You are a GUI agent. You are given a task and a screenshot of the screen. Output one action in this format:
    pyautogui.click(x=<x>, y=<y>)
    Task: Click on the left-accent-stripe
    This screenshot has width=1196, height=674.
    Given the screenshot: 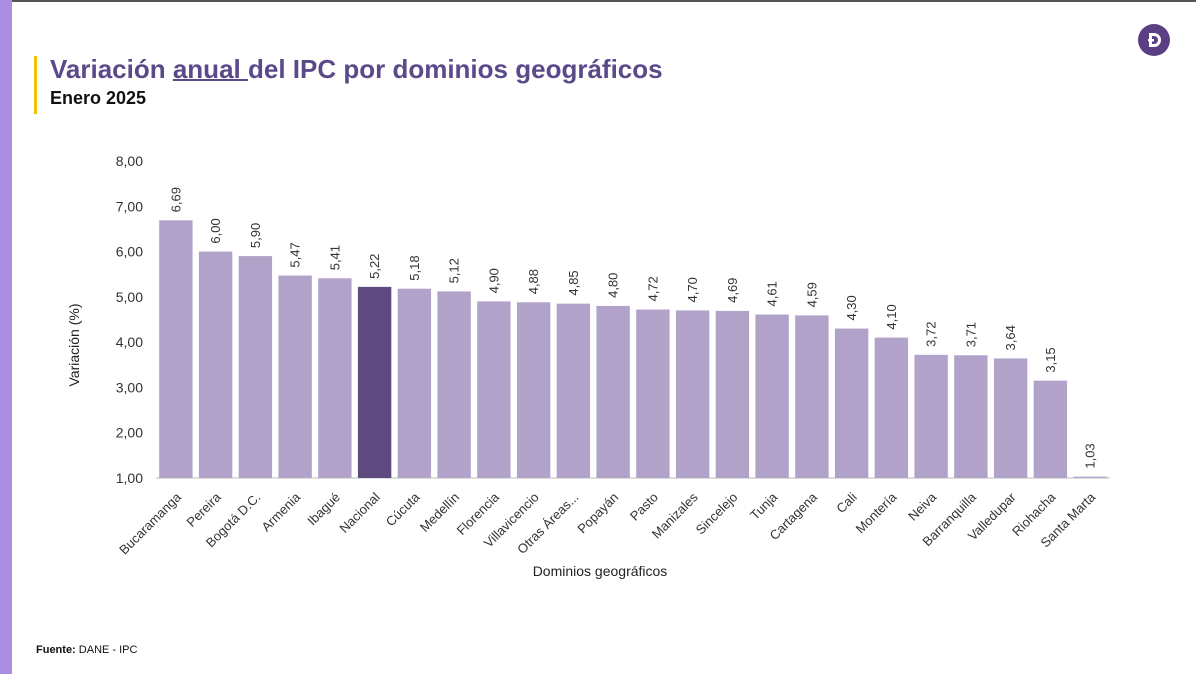 What is the action you would take?
    pyautogui.click(x=6, y=337)
    